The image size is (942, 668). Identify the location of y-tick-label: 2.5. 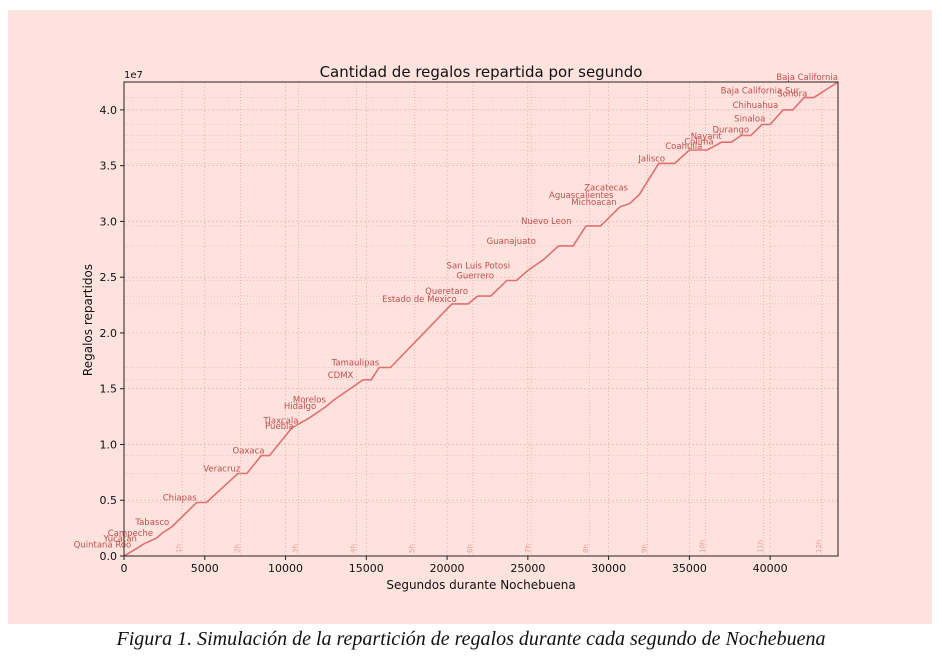
(109, 277).